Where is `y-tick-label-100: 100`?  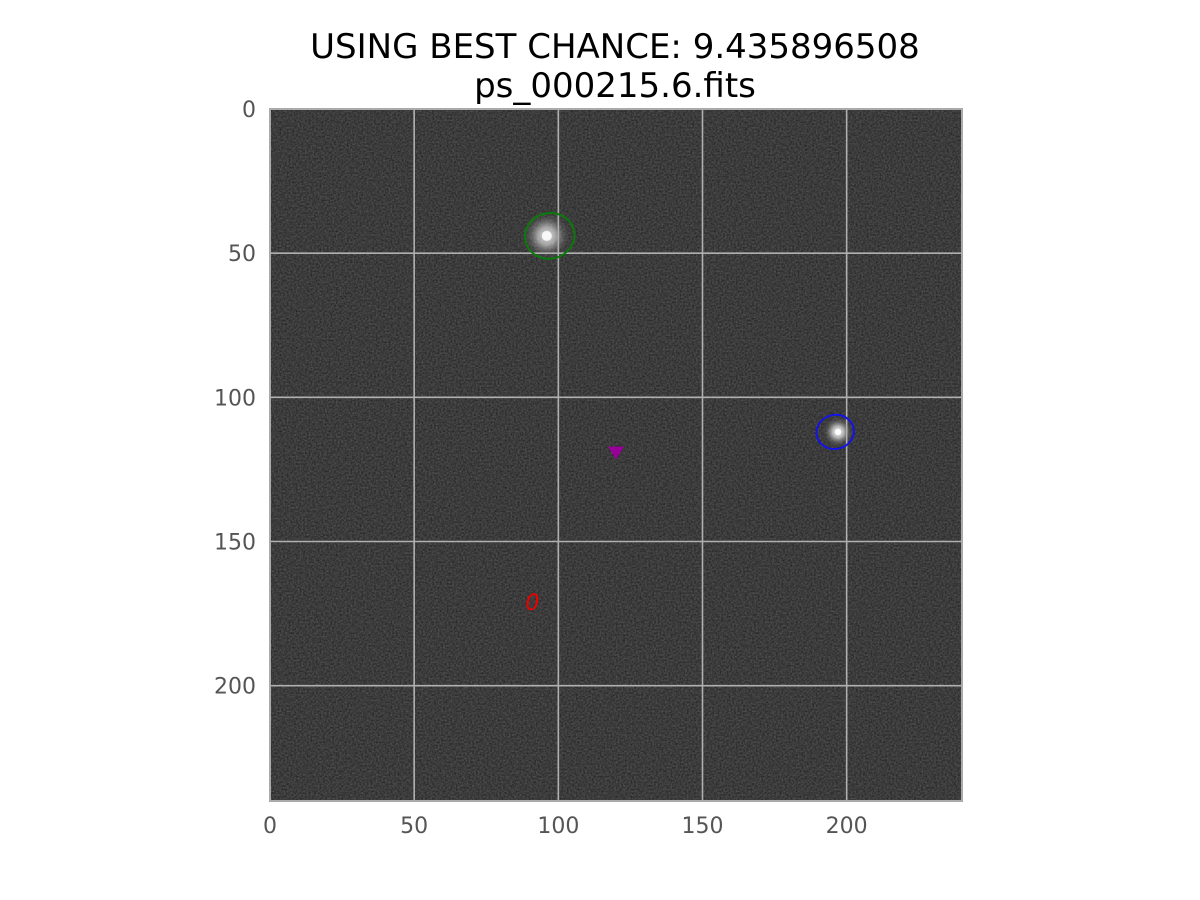 y-tick-label-100: 100 is located at coordinates (235, 398).